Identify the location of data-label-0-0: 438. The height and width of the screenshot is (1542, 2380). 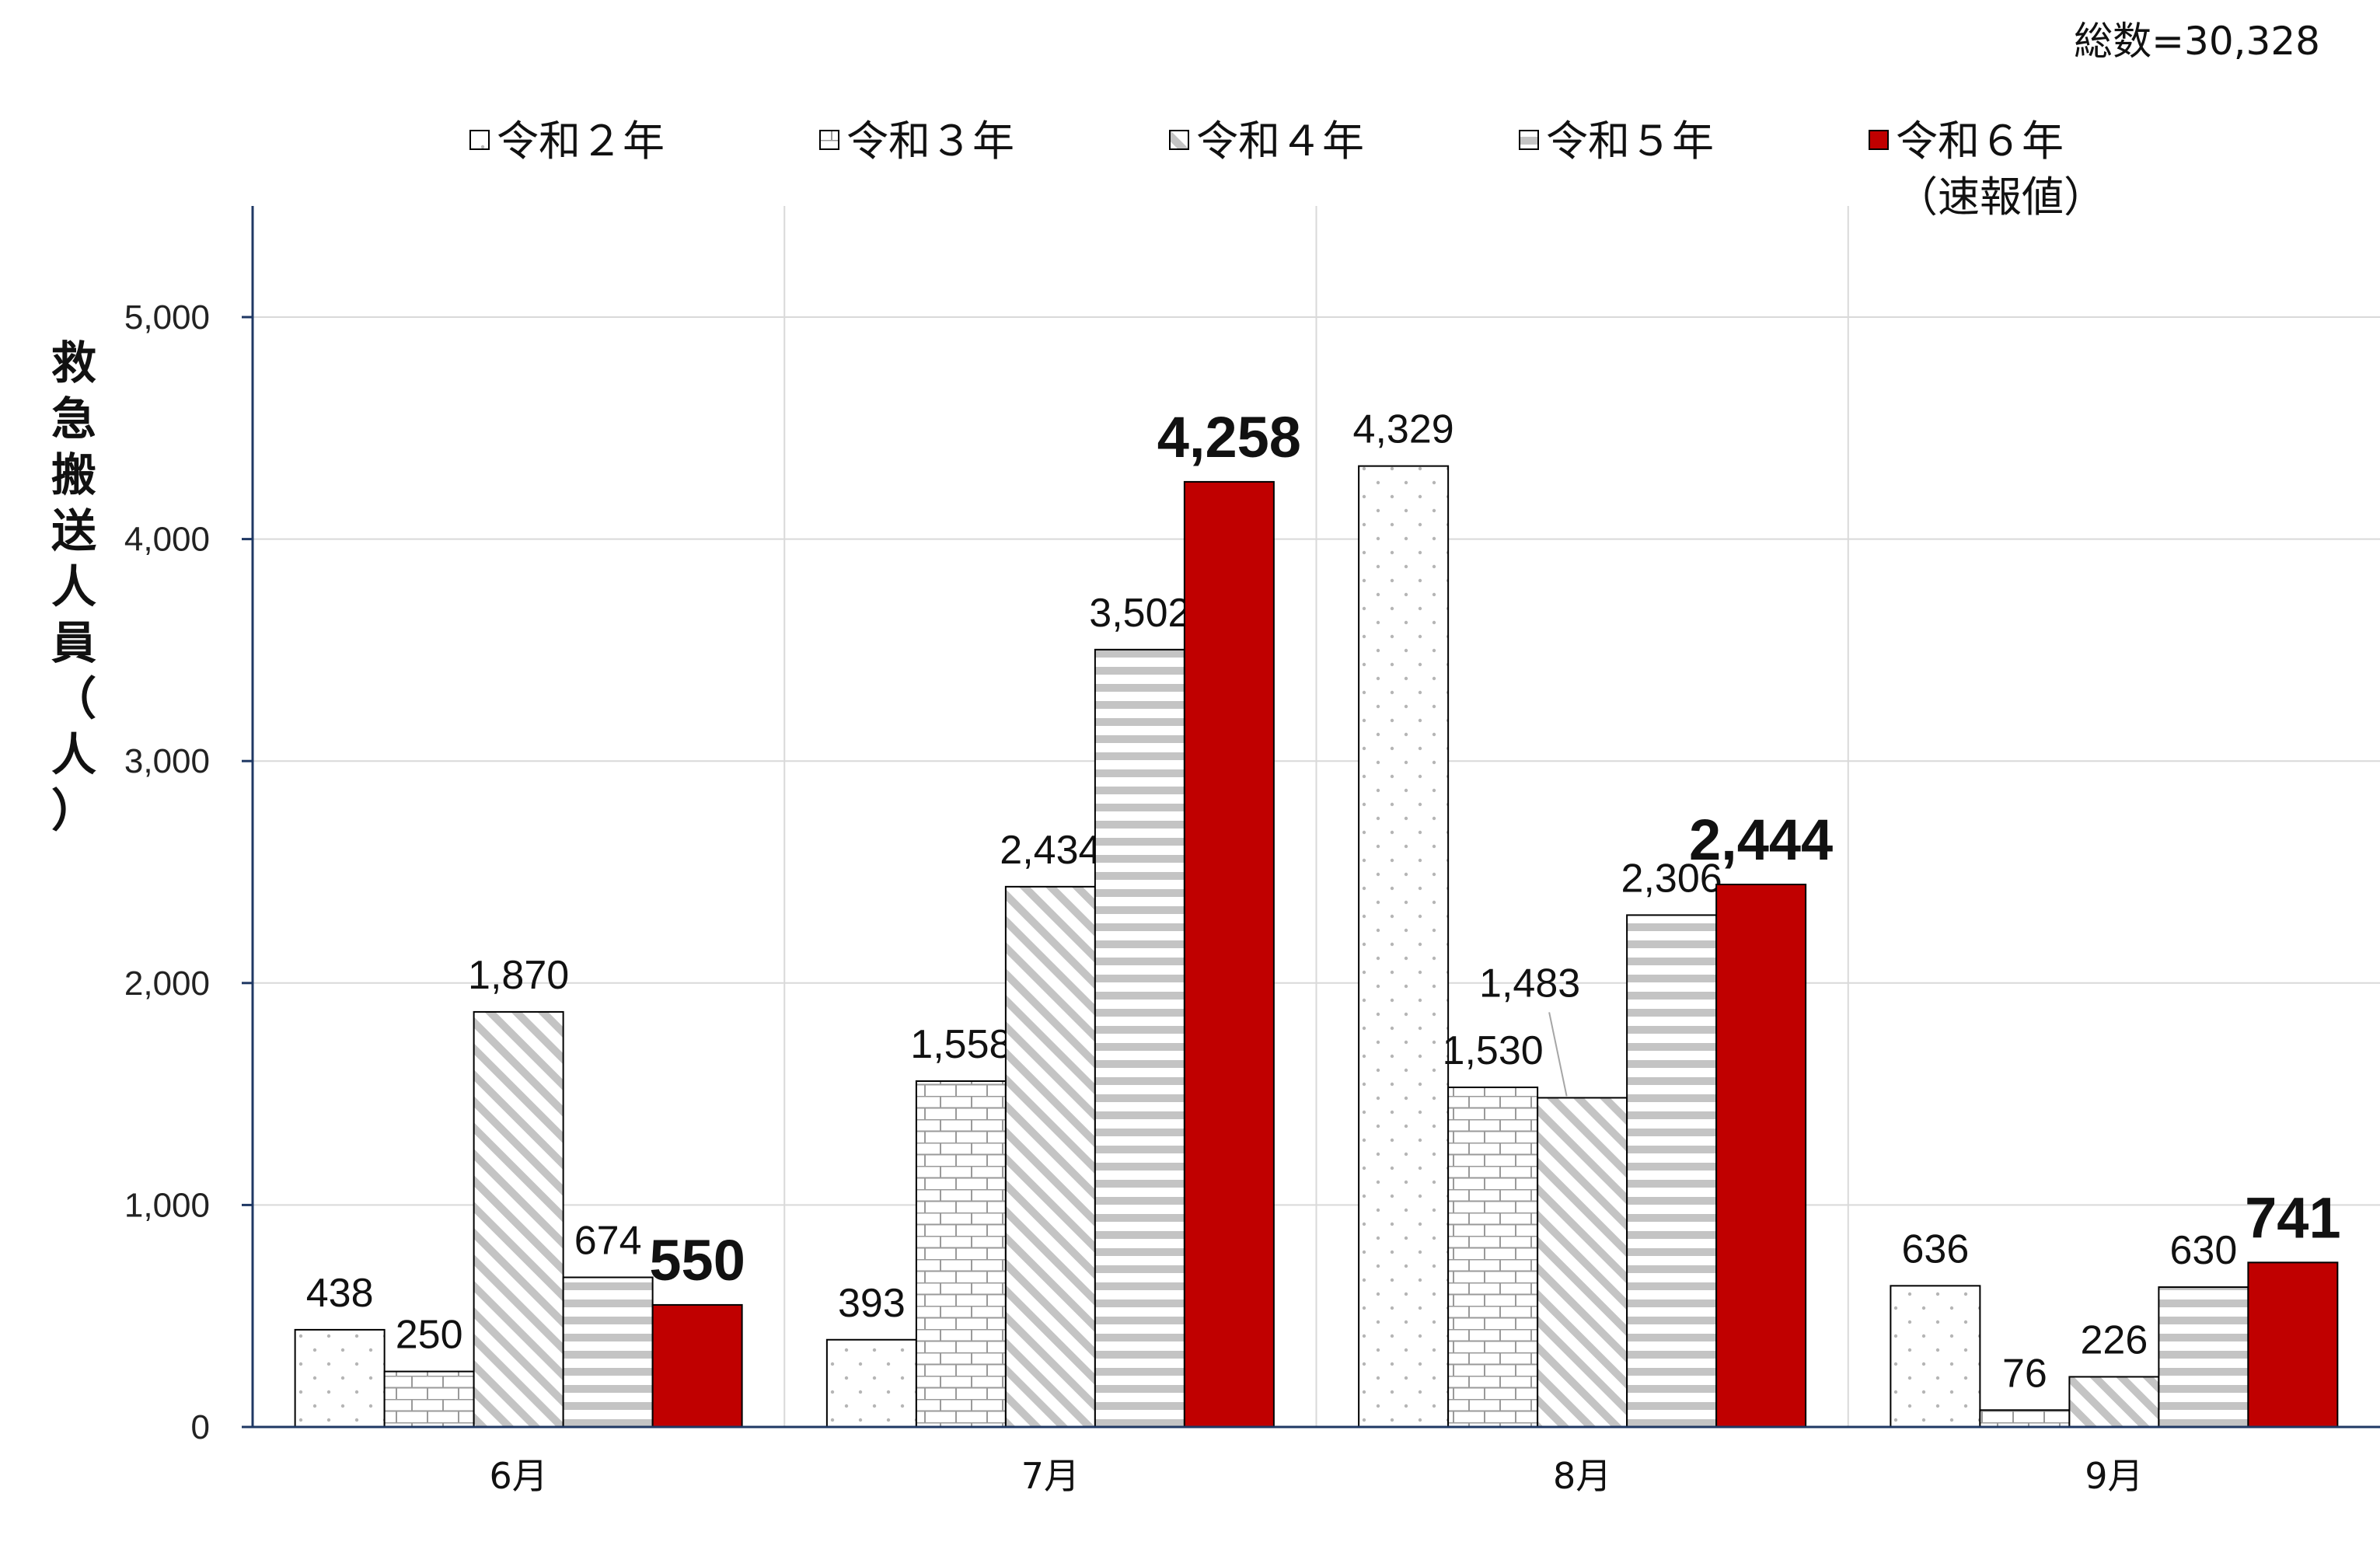
(340, 1294).